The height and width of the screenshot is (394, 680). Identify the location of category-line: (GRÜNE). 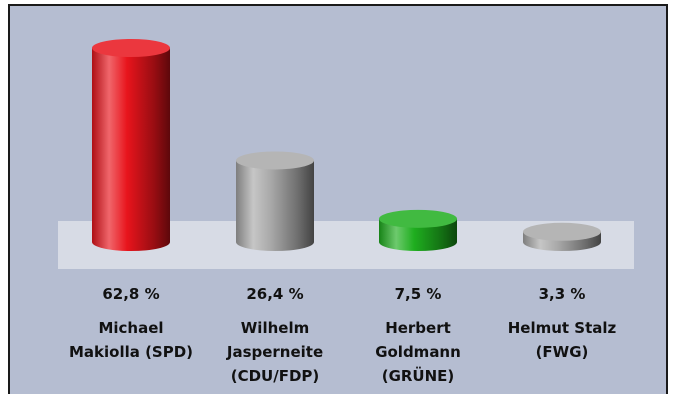
(418, 376).